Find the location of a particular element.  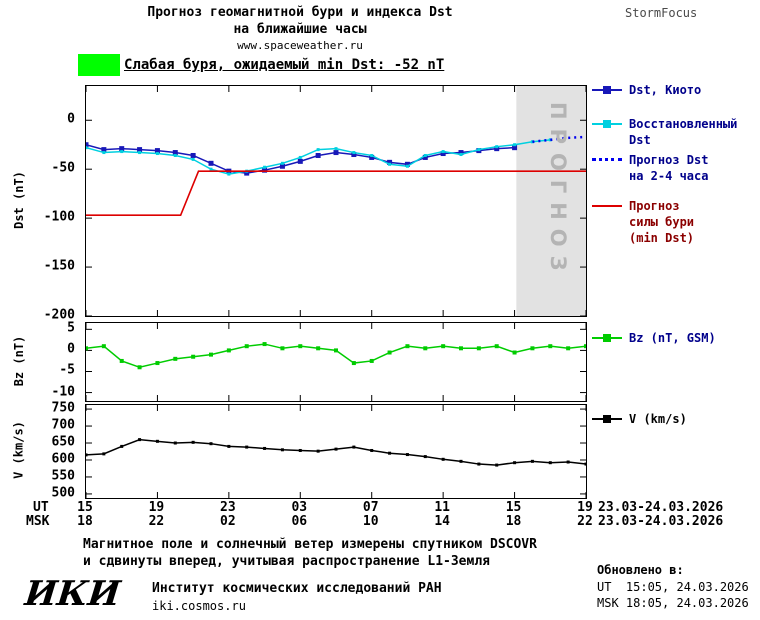

page-title-line2: на ближайшие часы is located at coordinates (300, 29).